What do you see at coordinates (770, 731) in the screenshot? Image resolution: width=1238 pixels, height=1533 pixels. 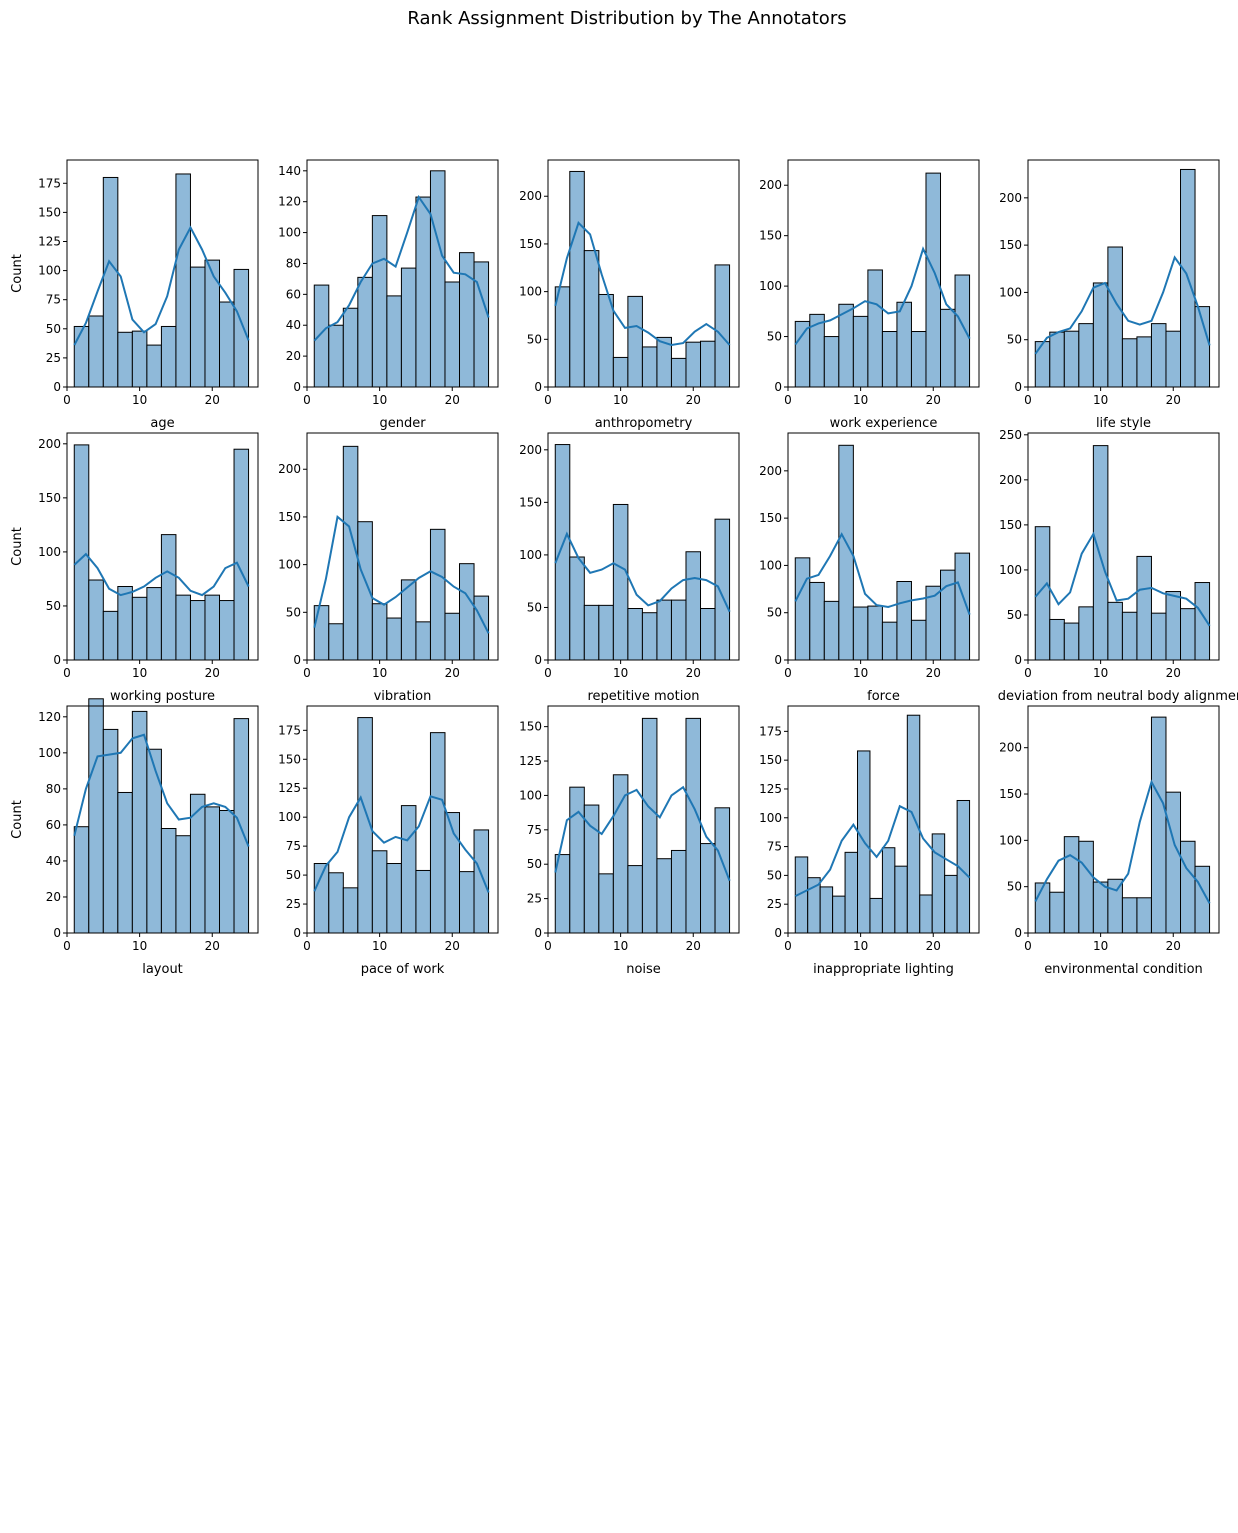 I see `y-tick-label: 175` at bounding box center [770, 731].